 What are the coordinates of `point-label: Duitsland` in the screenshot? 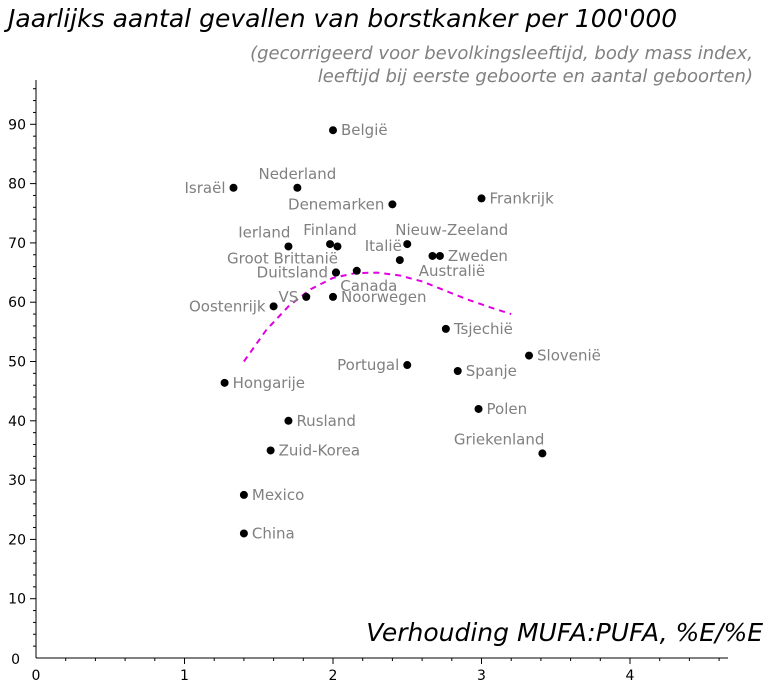 It's located at (292, 273).